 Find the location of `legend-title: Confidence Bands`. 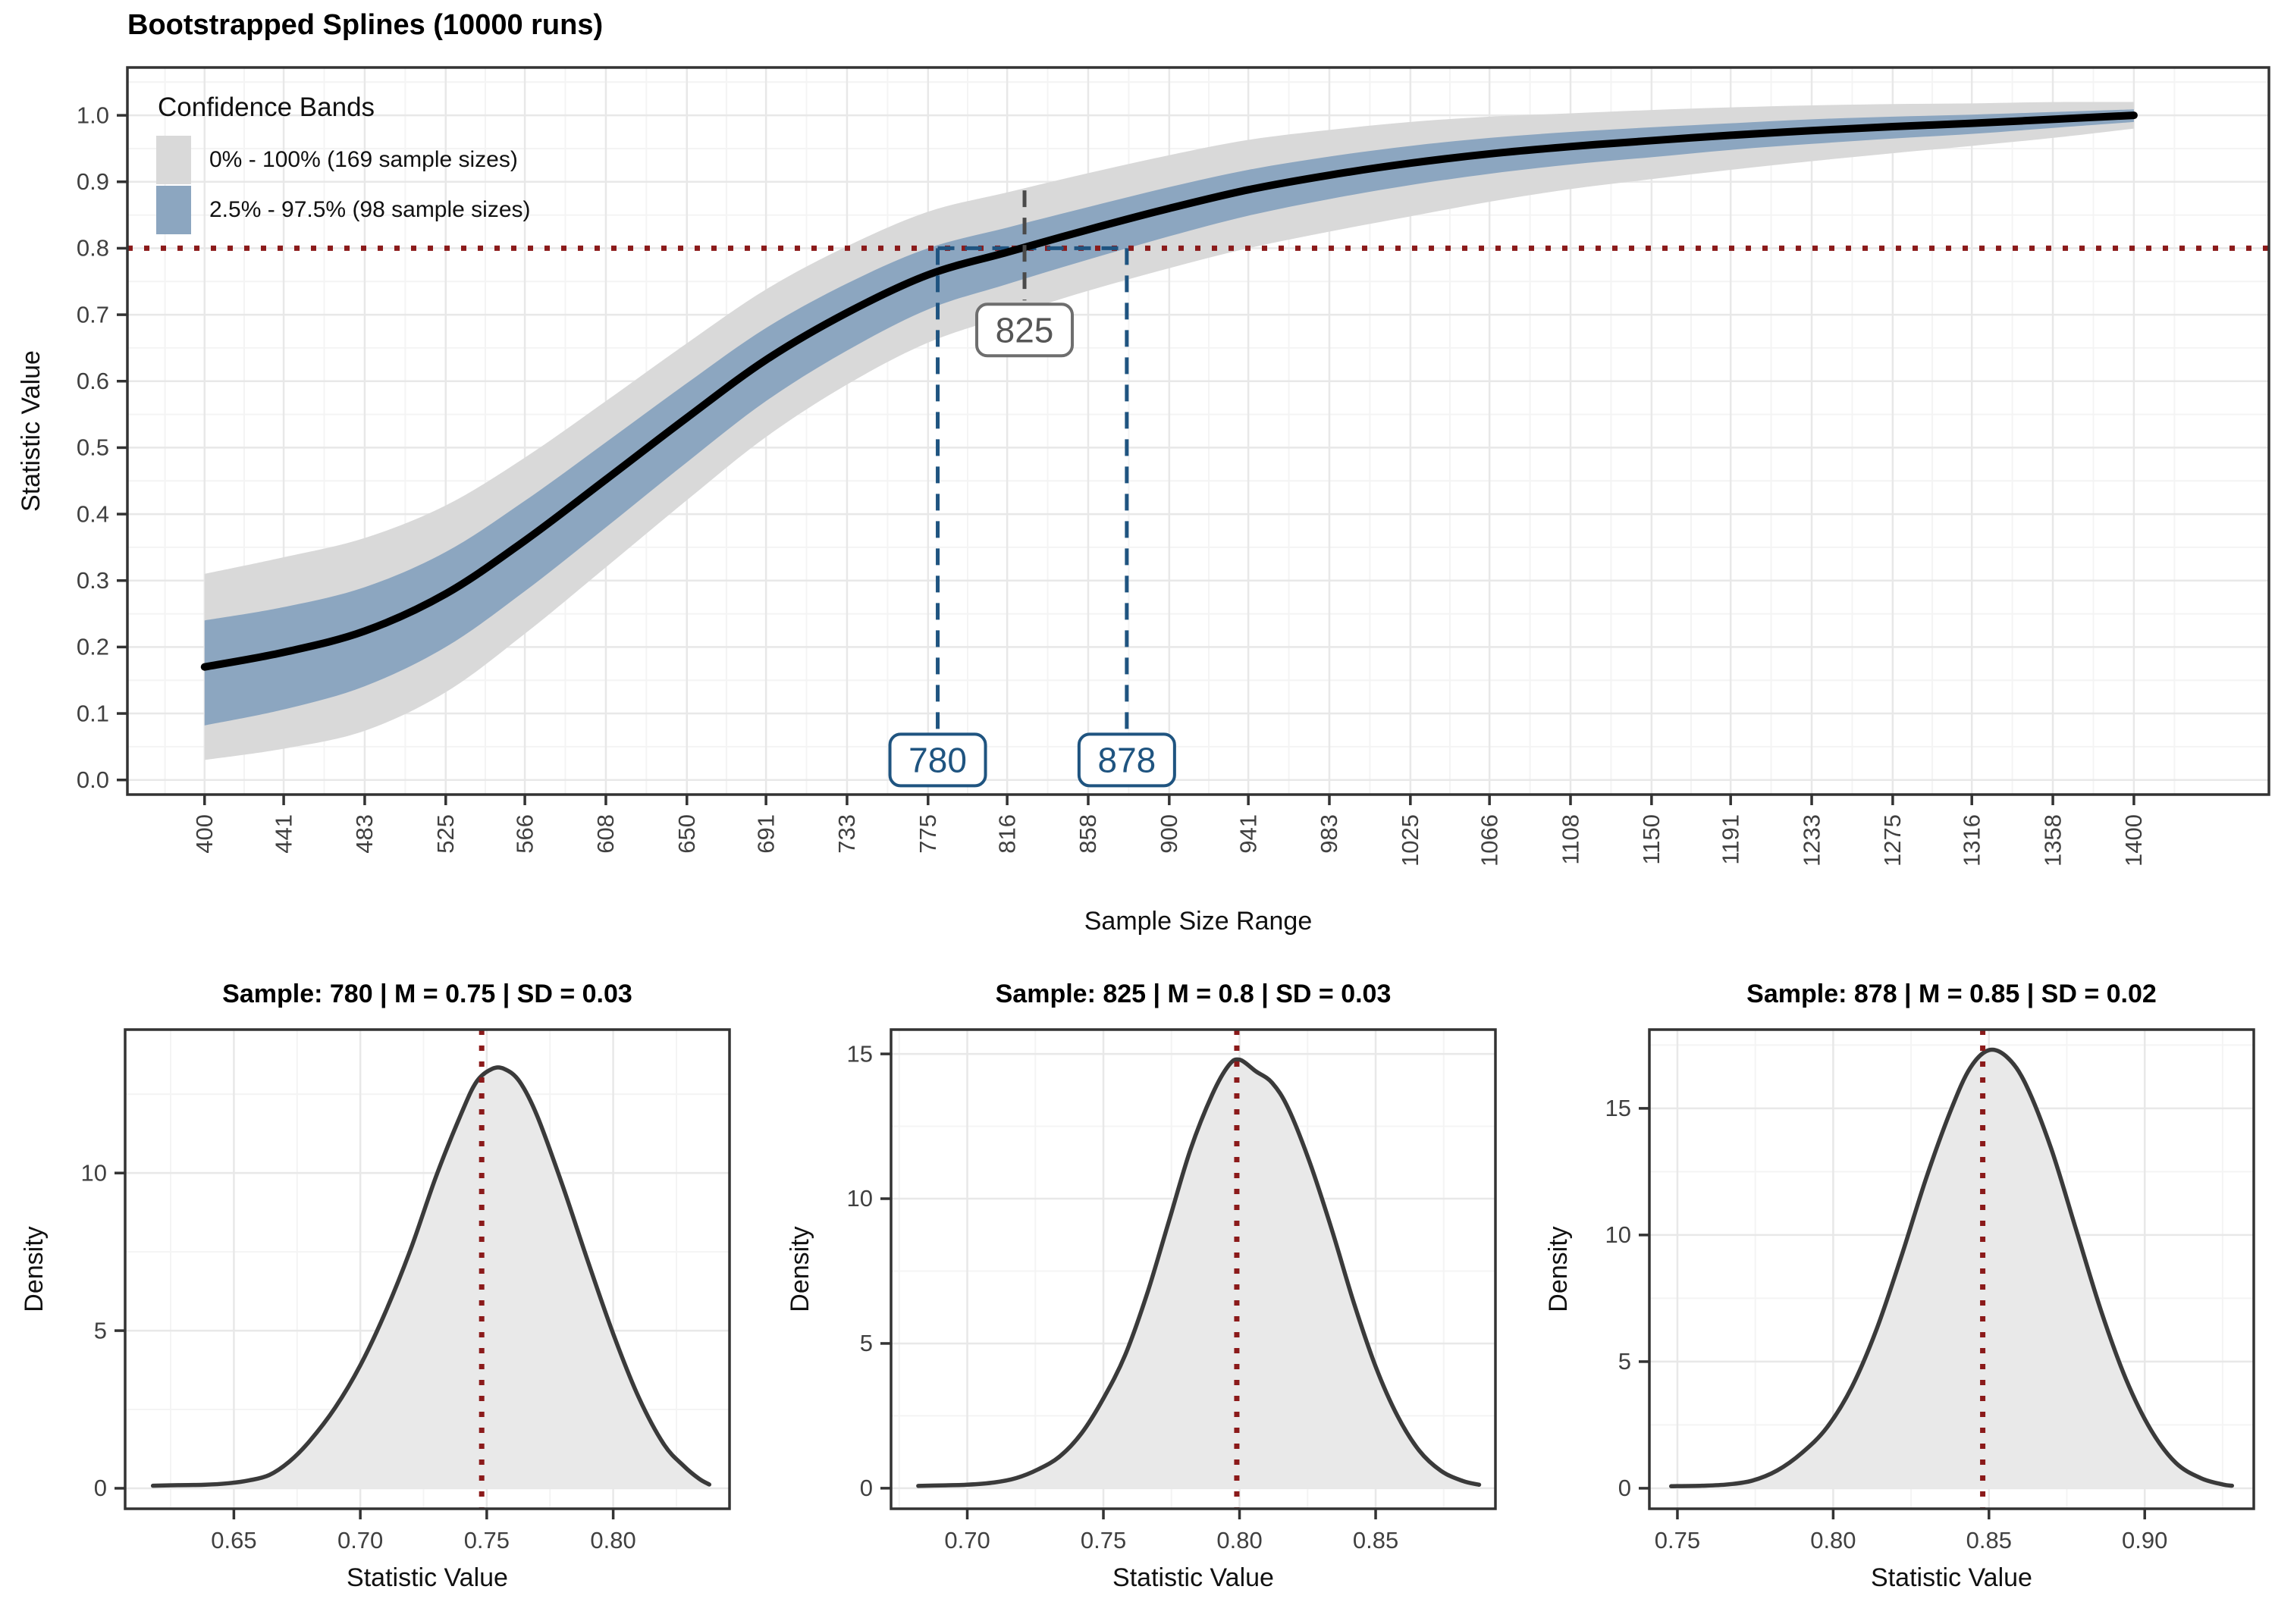

legend-title: Confidence Bands is located at coordinates (266, 107).